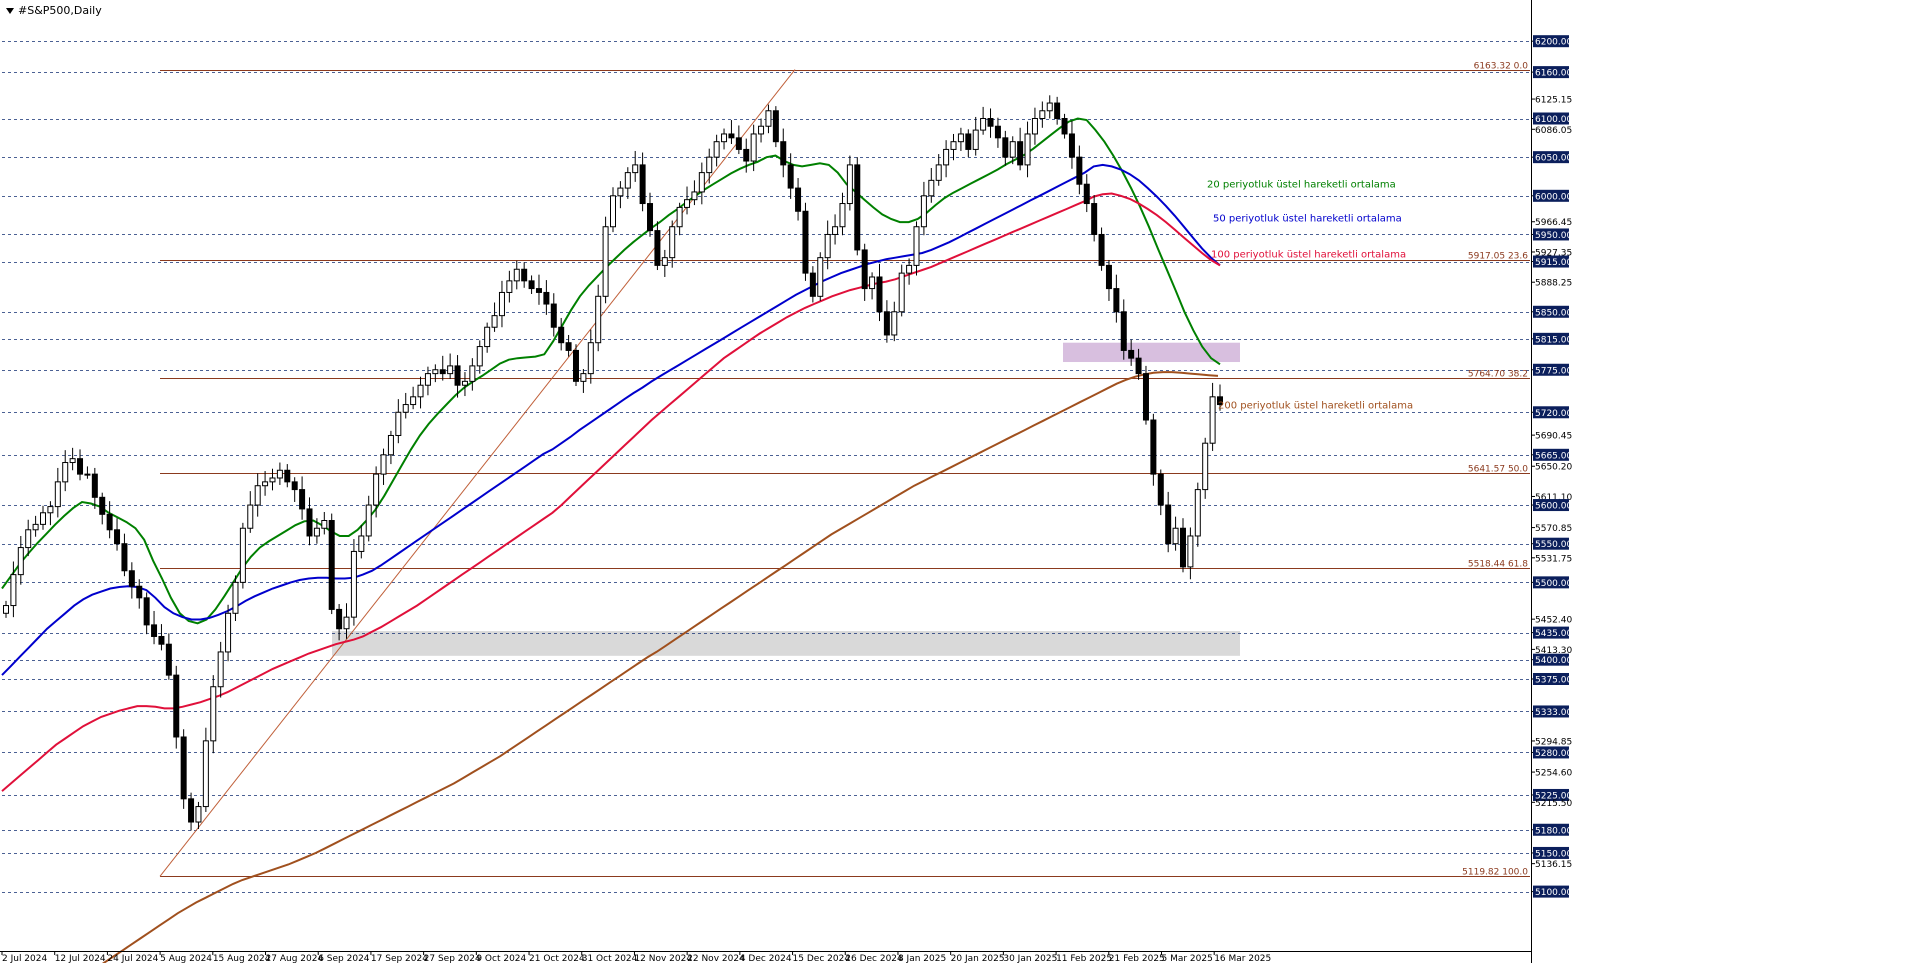 The image size is (1916, 967). What do you see at coordinates (10, 11) in the screenshot?
I see `dropdown-triangle-icon` at bounding box center [10, 11].